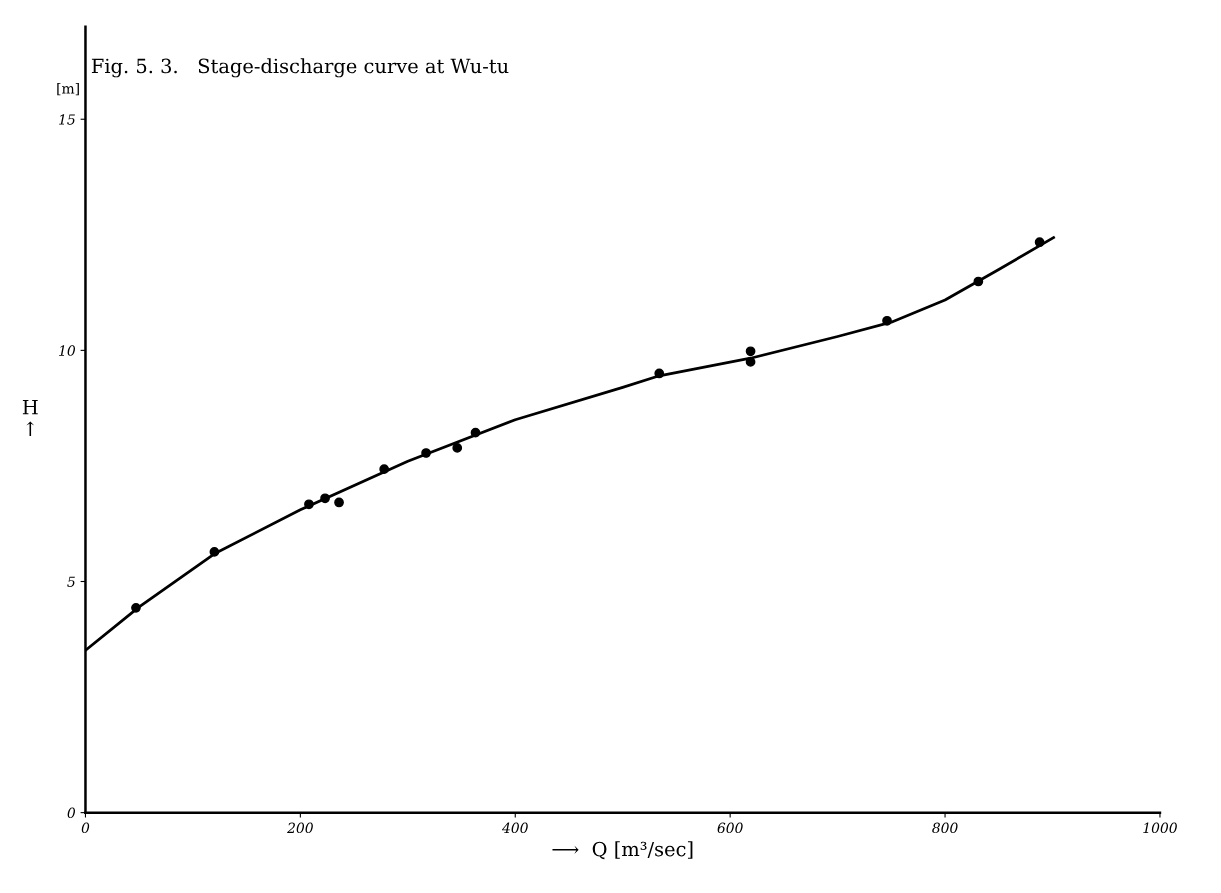  Describe the element at coordinates (622, 850) in the screenshot. I see `x-axis-title: ⟶ Q [m³/sec]` at that location.